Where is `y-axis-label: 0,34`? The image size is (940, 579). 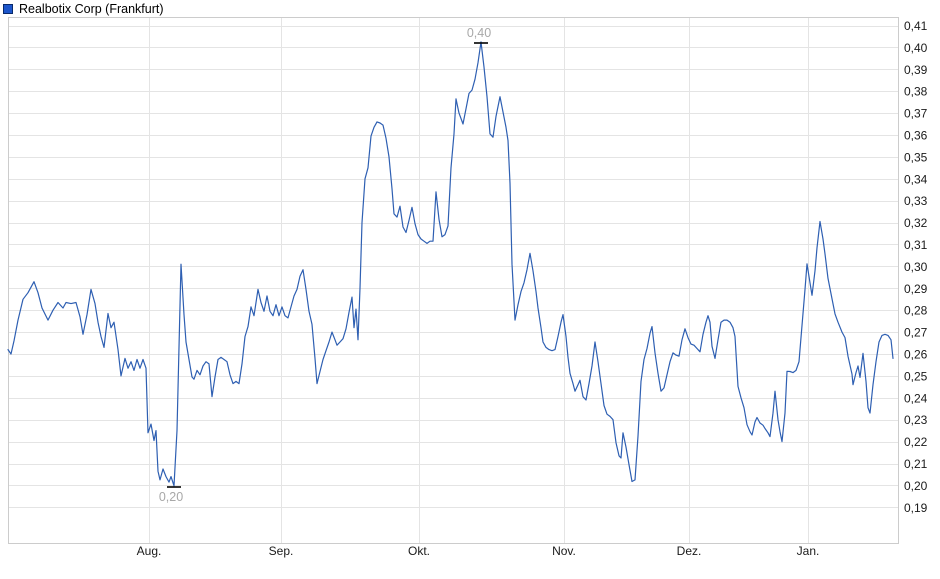 y-axis-label: 0,34 is located at coordinates (916, 179).